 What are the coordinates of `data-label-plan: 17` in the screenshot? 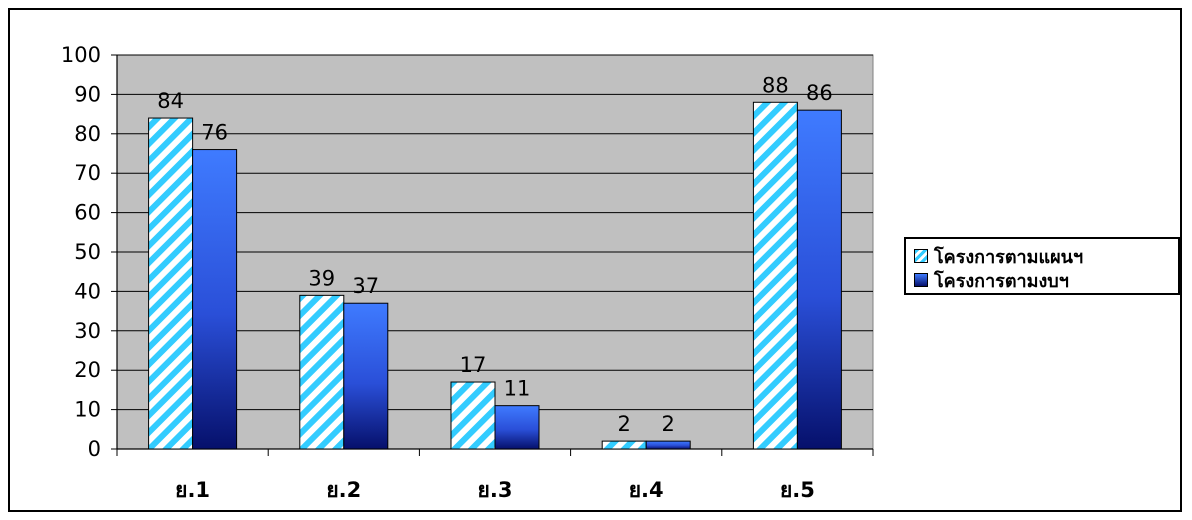 It's located at (473, 365).